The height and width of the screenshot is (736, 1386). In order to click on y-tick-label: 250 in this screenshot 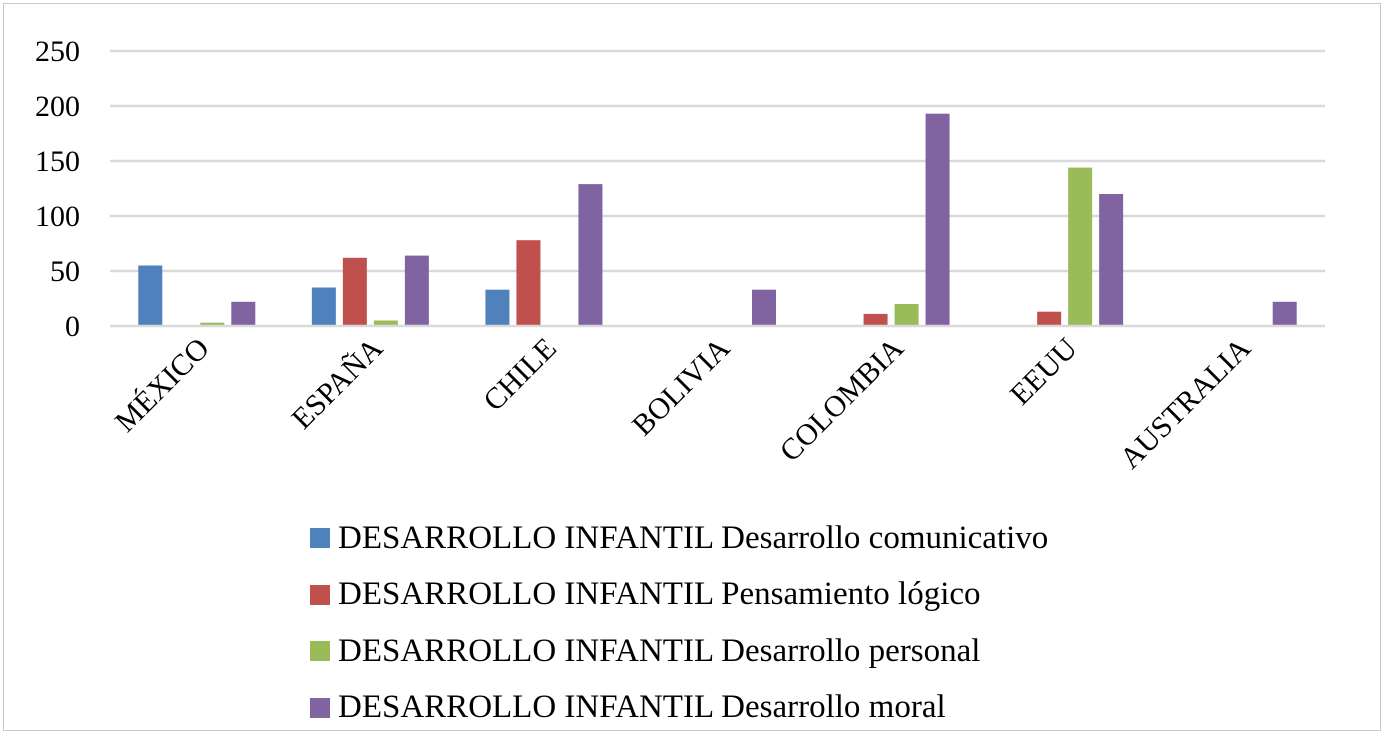, I will do `click(57, 51)`.